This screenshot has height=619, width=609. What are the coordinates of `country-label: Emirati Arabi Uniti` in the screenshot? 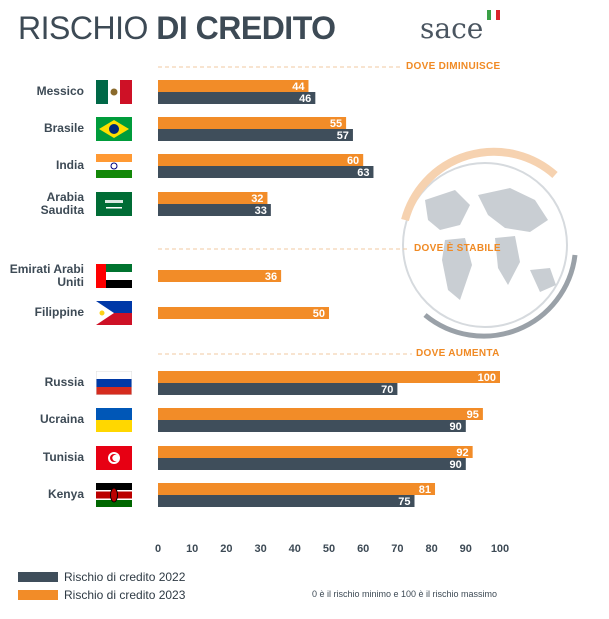 It's located at (46, 275).